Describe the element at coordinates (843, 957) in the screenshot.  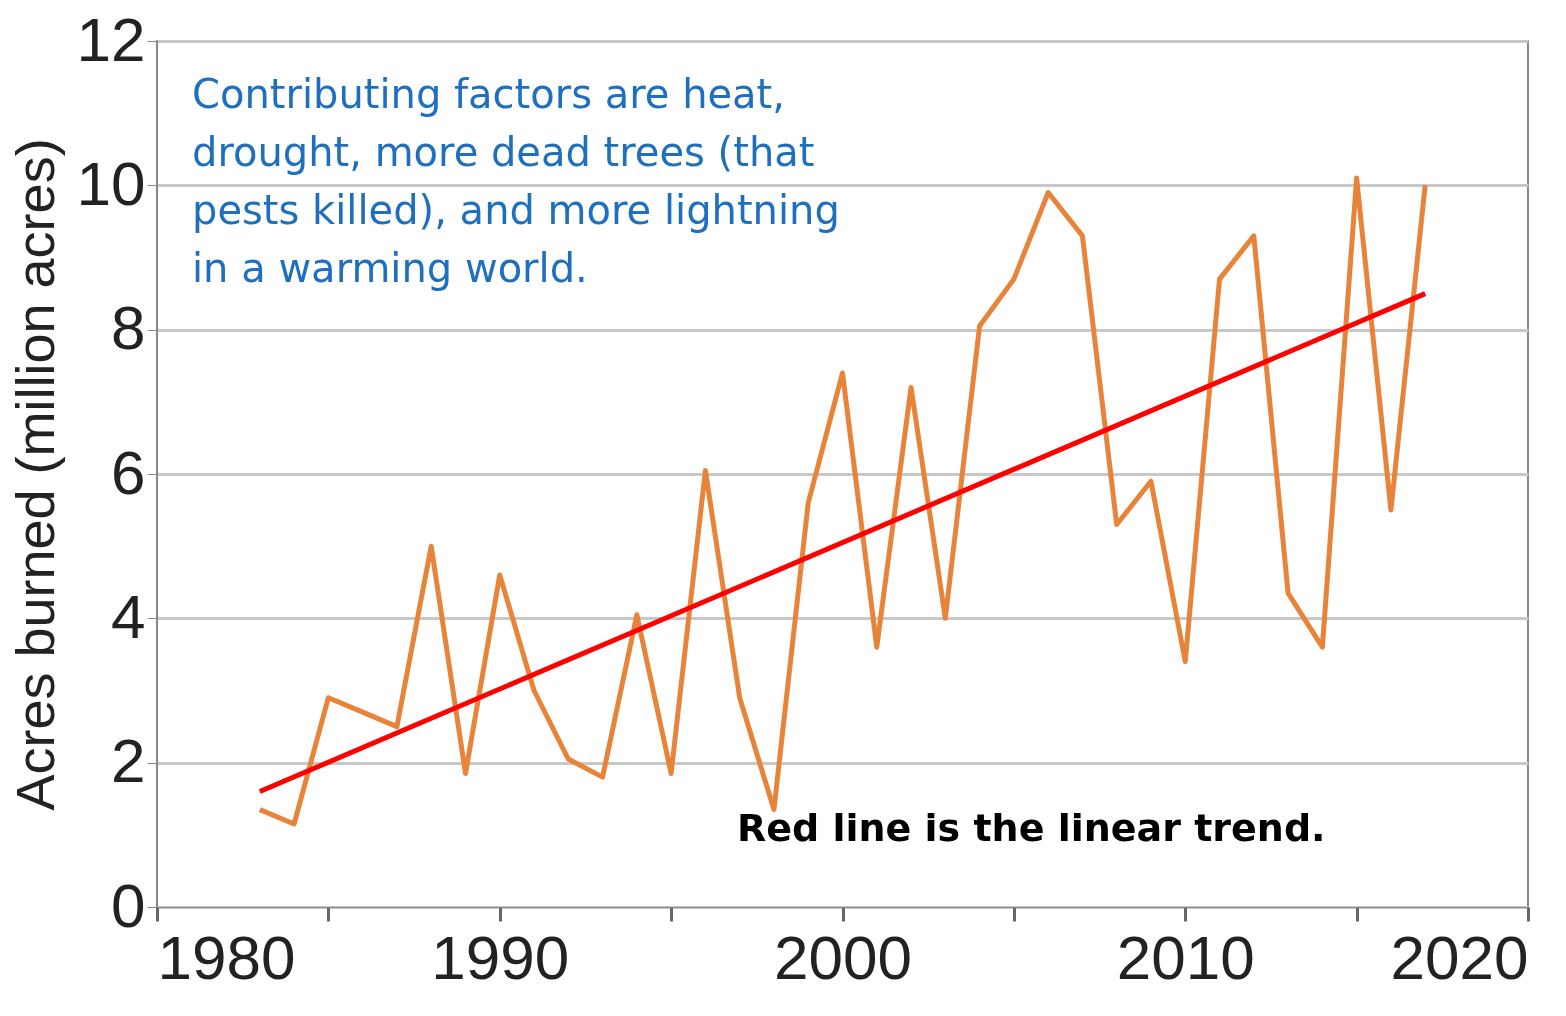
I see `x-tick-label: 2000` at that location.